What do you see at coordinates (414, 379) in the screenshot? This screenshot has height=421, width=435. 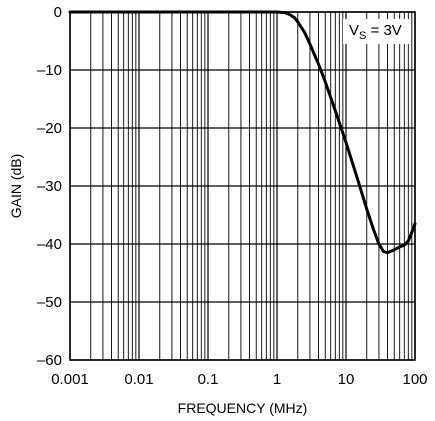 I see `x-tick-label: 100` at bounding box center [414, 379].